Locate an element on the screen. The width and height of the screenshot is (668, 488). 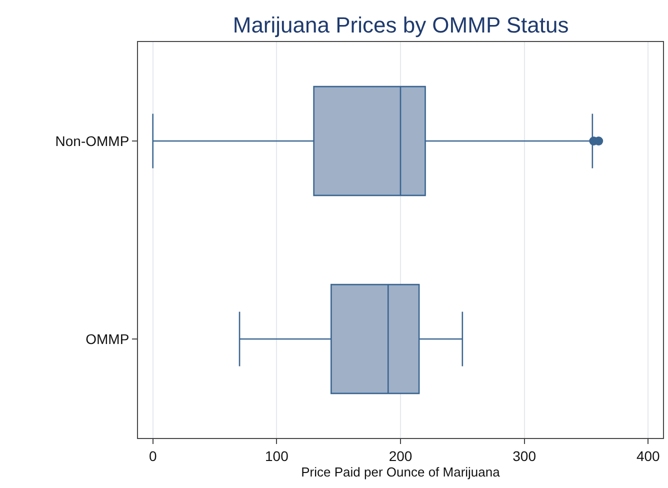
x-tick-label: 100 is located at coordinates (277, 456).